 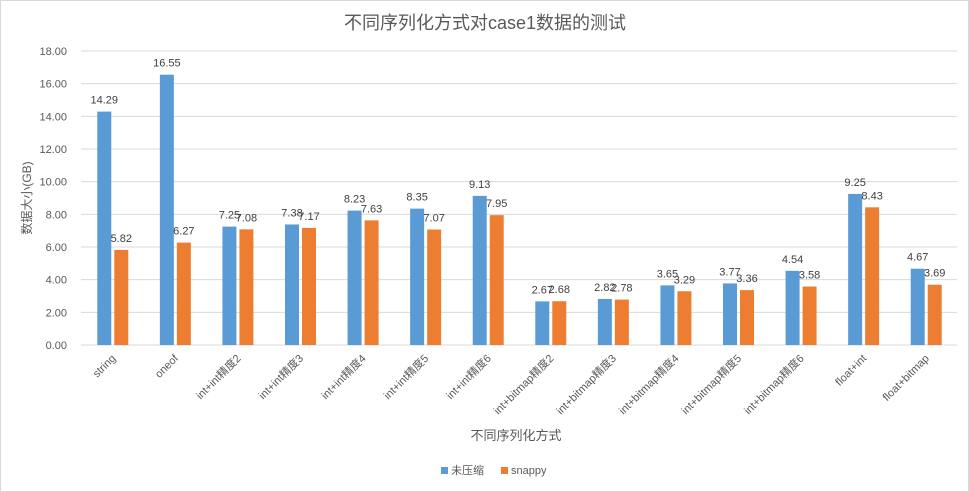 What do you see at coordinates (183, 232) in the screenshot?
I see `data-label: 6.27` at bounding box center [183, 232].